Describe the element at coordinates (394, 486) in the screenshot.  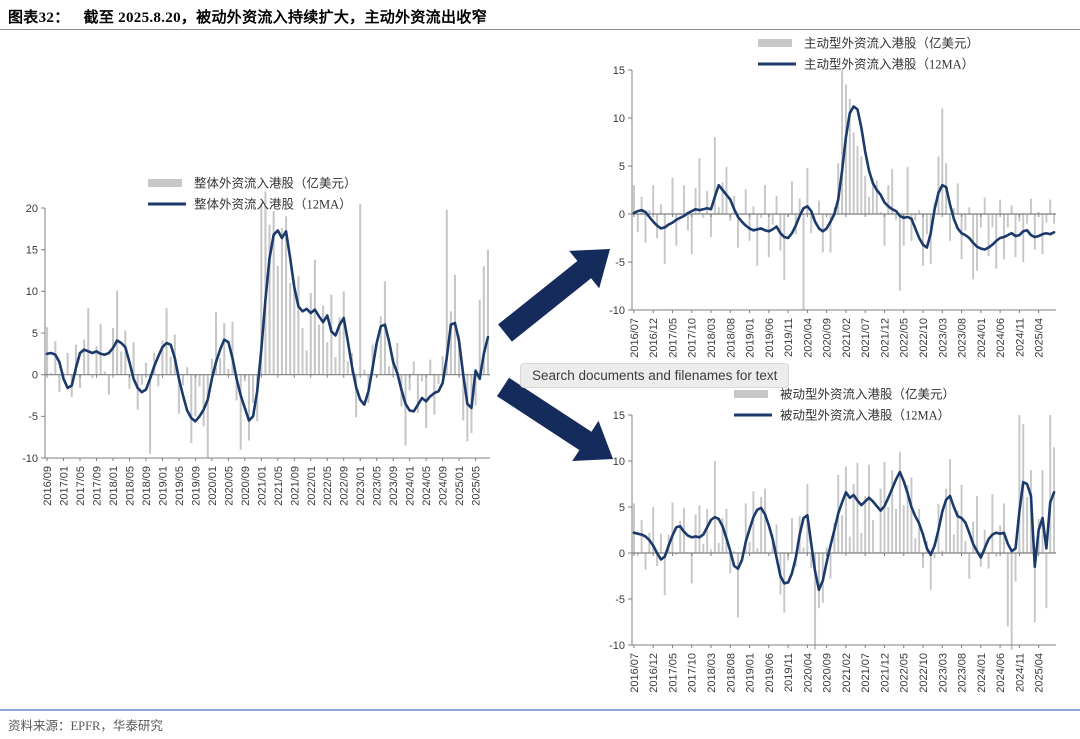
I see `svg-text: 2023/09` at that location.